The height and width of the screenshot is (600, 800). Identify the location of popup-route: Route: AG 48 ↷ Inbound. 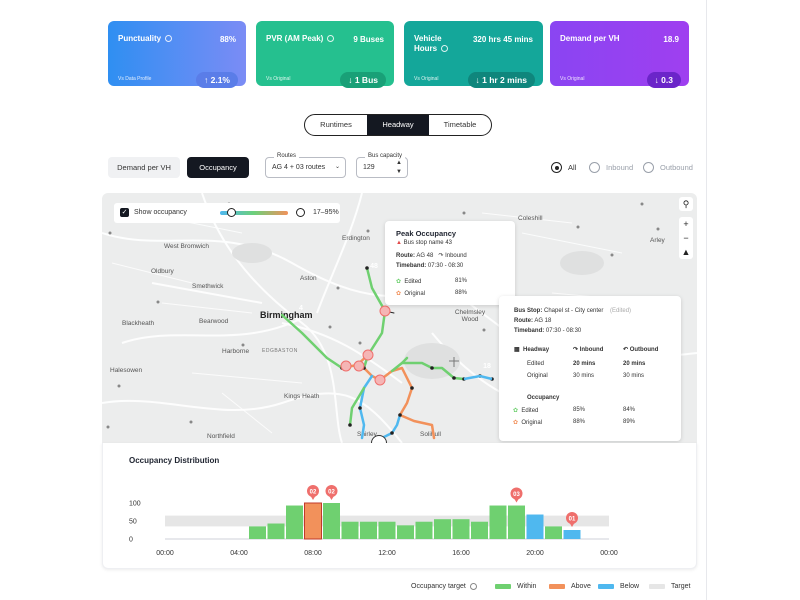
(431, 256).